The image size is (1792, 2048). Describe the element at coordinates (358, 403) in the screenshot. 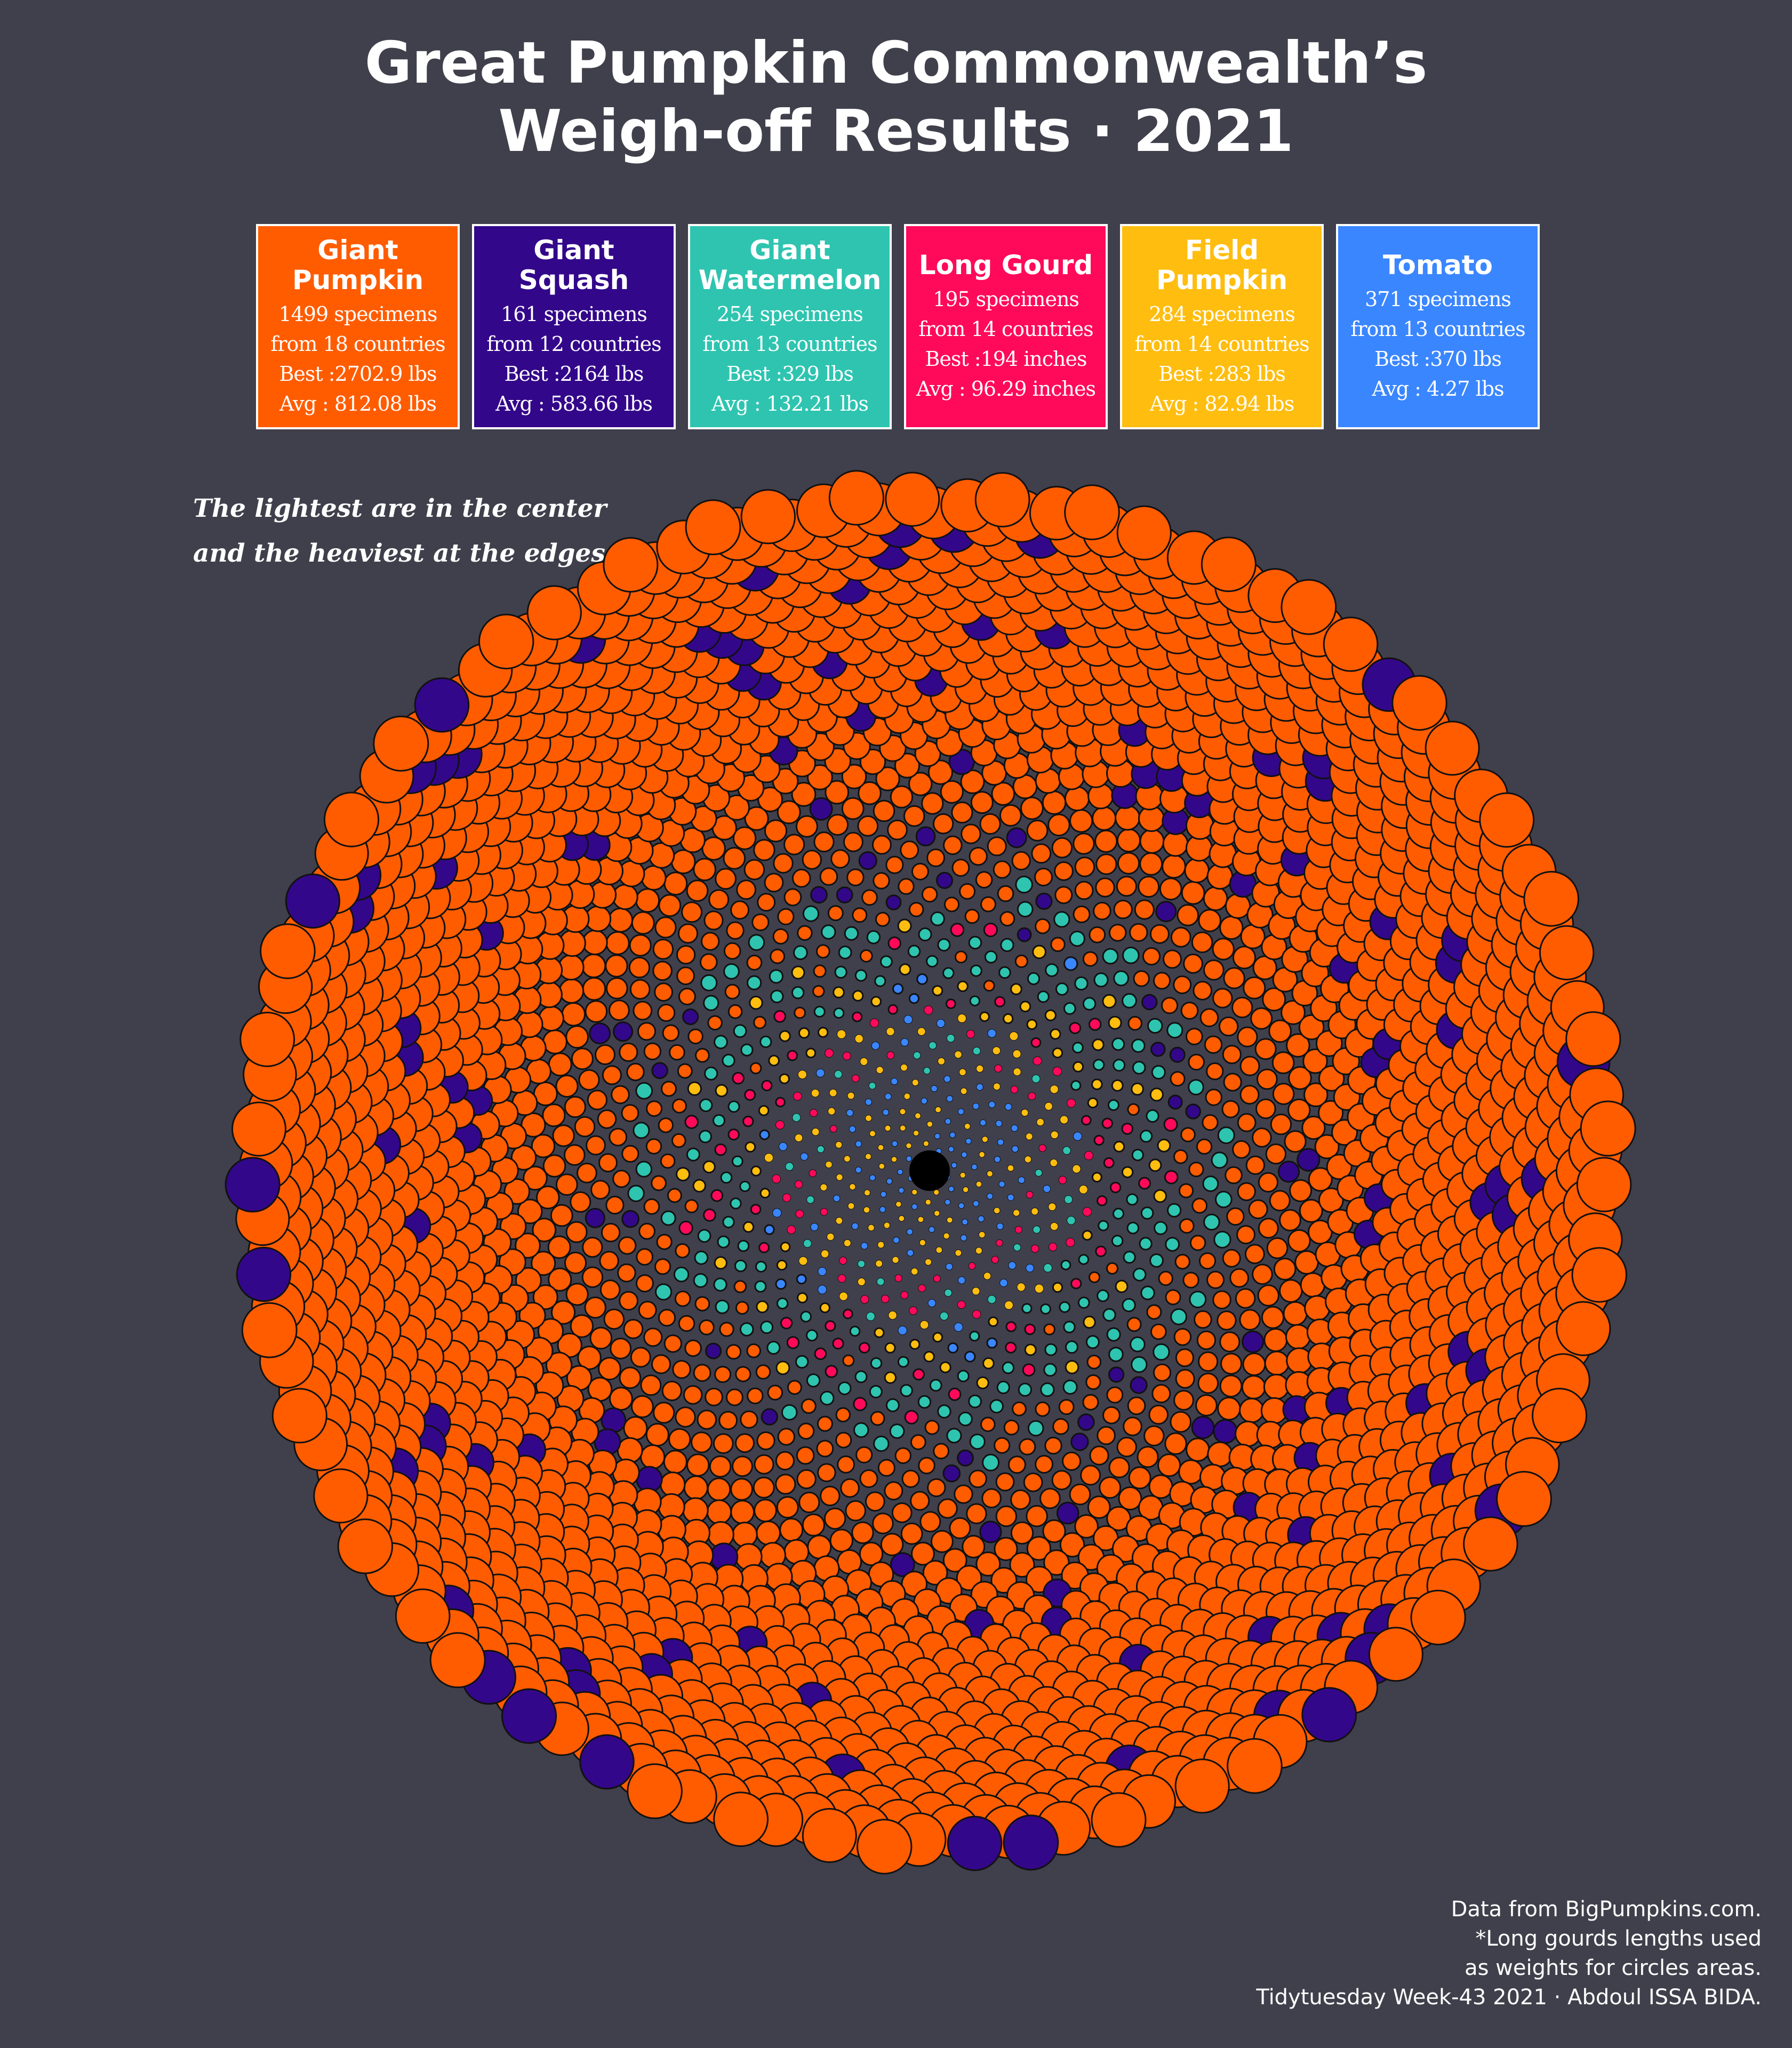

I see `legend-card-avg: Avg : 812.08 lbs` at that location.